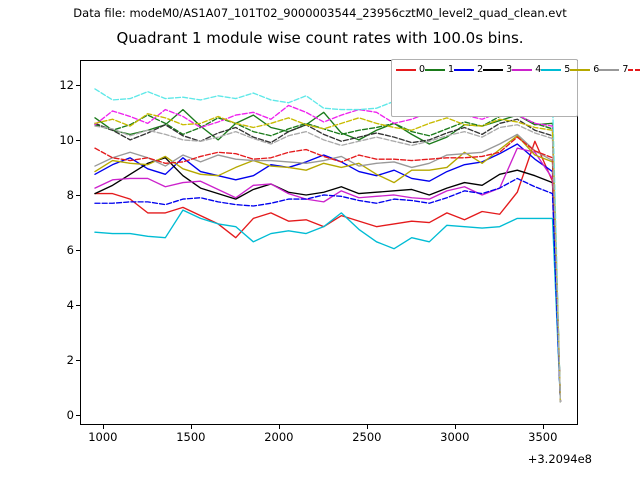 This screenshot has width=640, height=480. I want to click on x-tick-label: 2000, so click(279, 437).